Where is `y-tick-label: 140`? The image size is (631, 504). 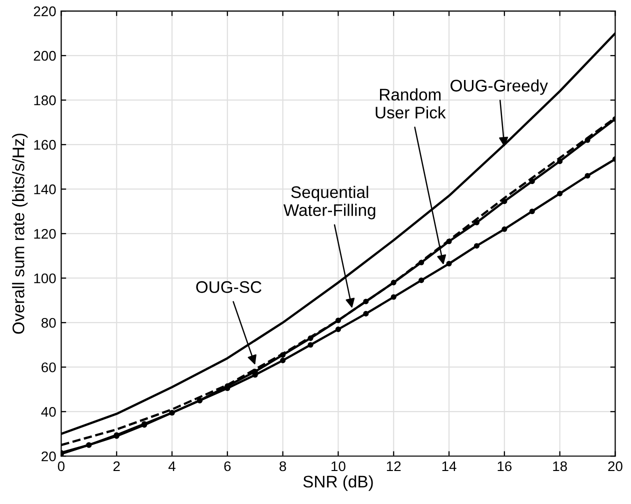 y-tick-label: 140 is located at coordinates (45, 189).